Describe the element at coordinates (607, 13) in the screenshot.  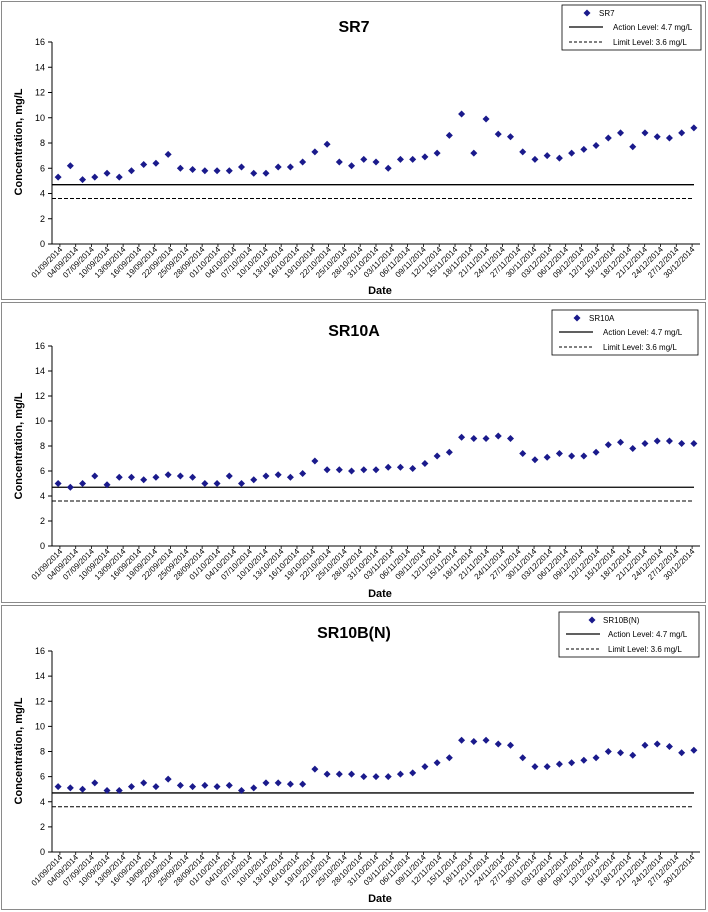
I see `legend-series-label: SR7` at that location.